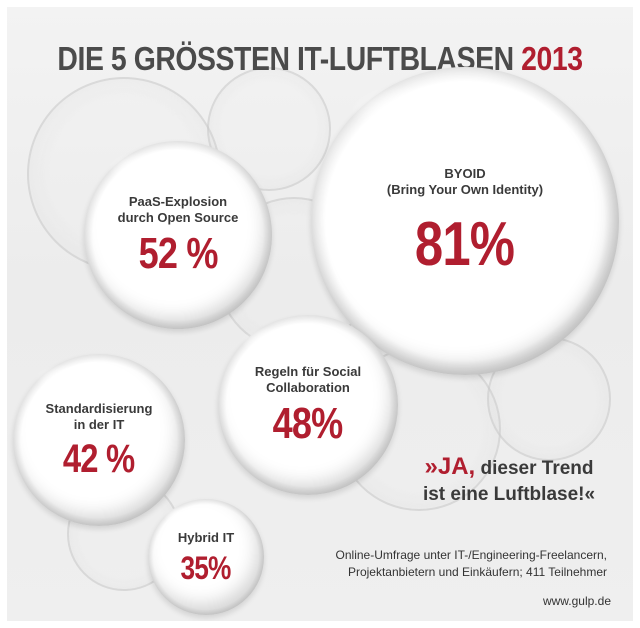  What do you see at coordinates (456, 466) in the screenshot?
I see `quote-ja: JA,` at bounding box center [456, 466].